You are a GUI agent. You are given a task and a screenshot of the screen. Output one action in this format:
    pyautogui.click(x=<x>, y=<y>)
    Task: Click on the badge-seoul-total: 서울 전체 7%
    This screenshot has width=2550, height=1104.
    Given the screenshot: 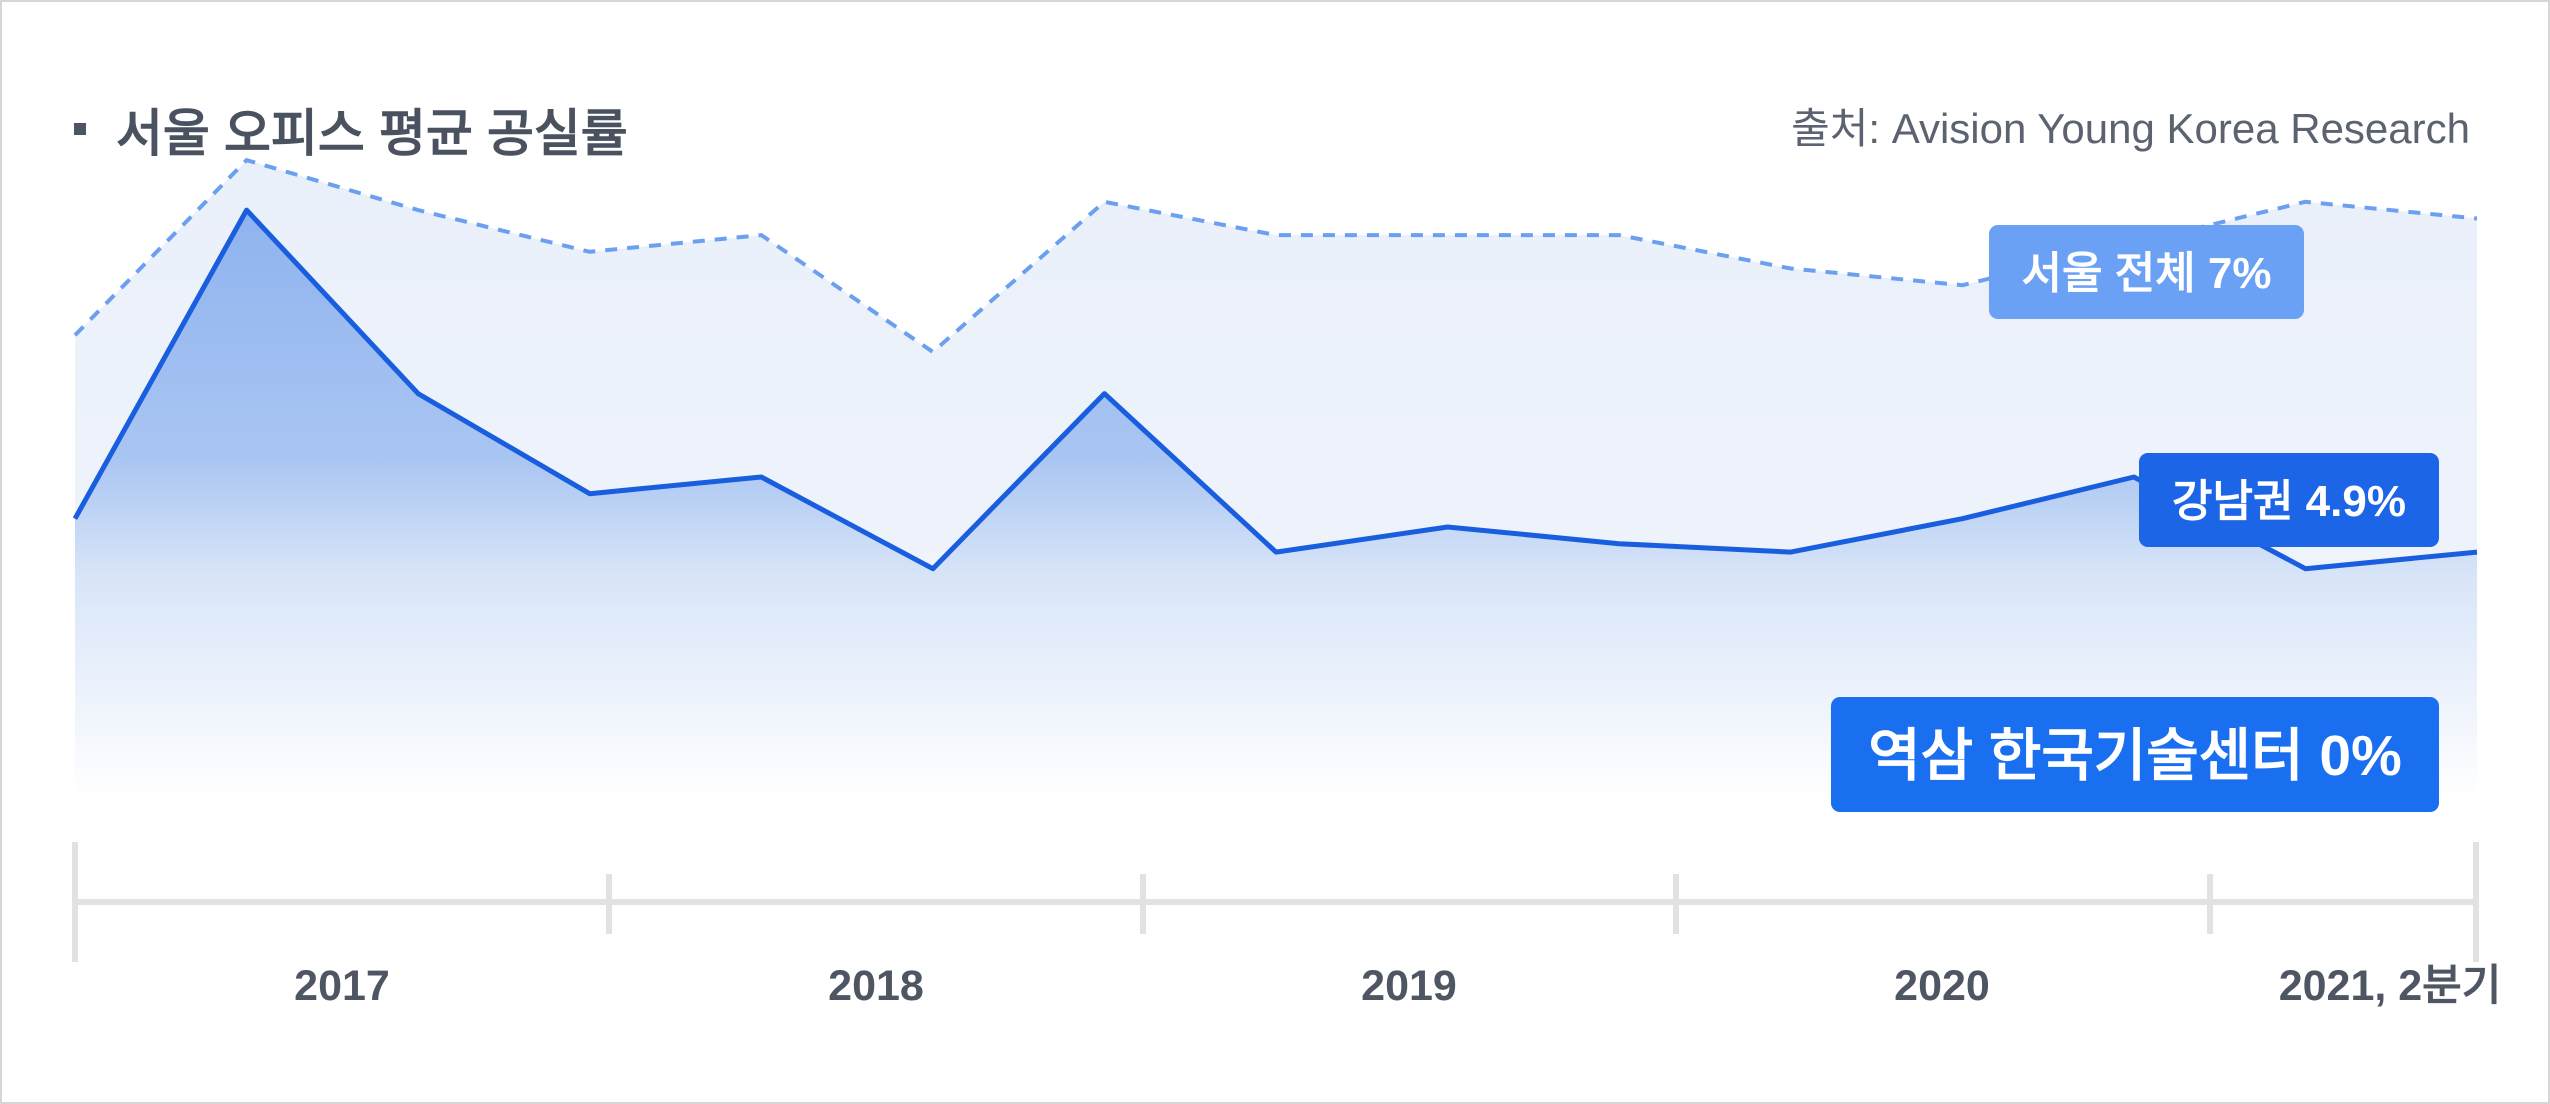 What is the action you would take?
    pyautogui.click(x=2146, y=272)
    